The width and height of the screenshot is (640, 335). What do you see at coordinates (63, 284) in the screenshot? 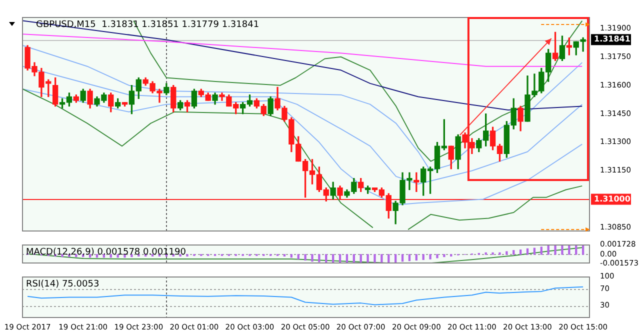
I see `chart-title: RSI(14) 75.0053` at bounding box center [63, 284].